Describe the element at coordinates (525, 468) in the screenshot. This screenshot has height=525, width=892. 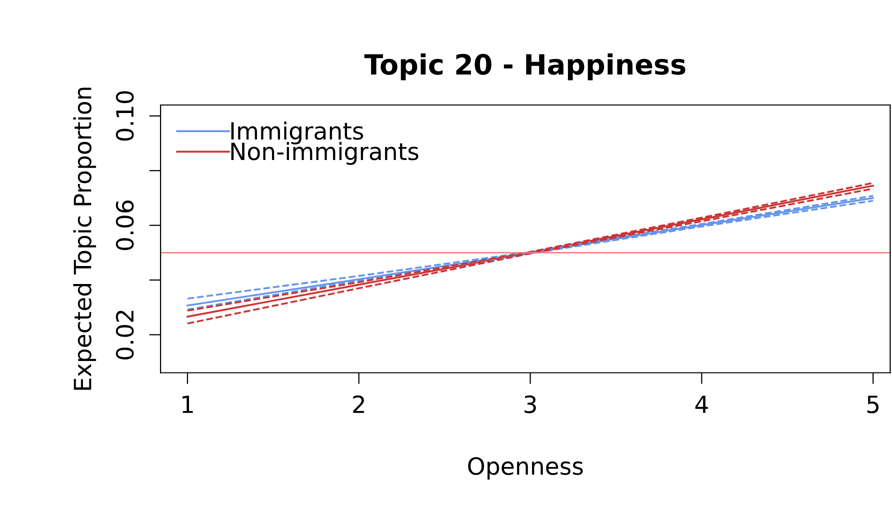
I see `x-axis-title: Openness` at that location.